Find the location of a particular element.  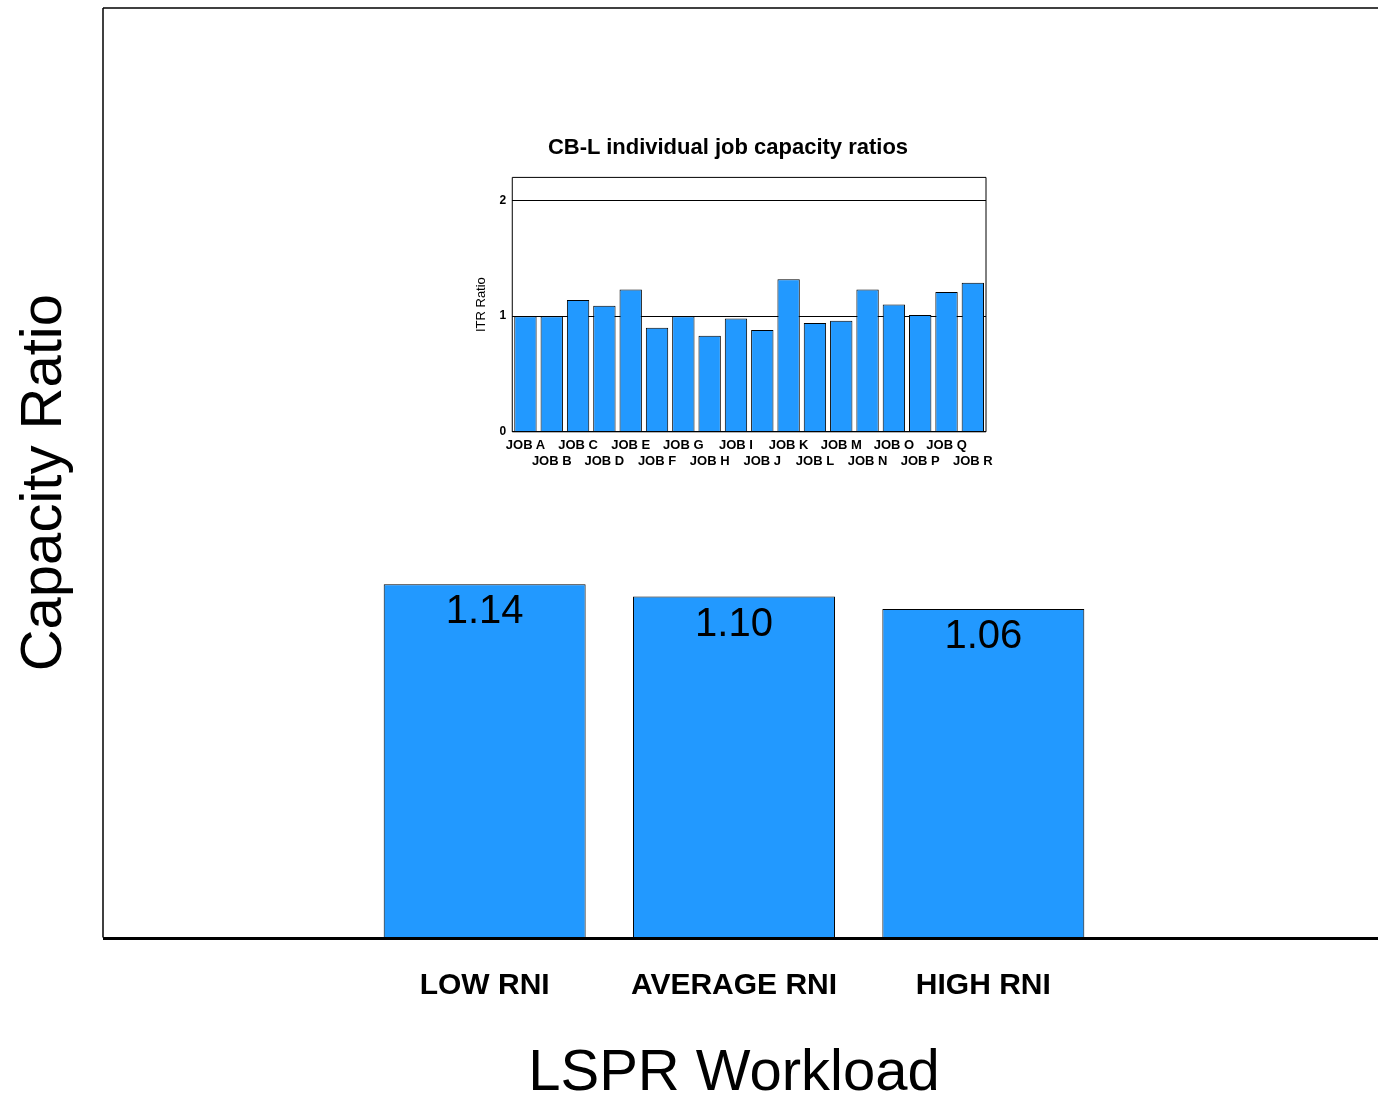

chart-title: CB-L individual job capacity ratios is located at coordinates (728, 147).